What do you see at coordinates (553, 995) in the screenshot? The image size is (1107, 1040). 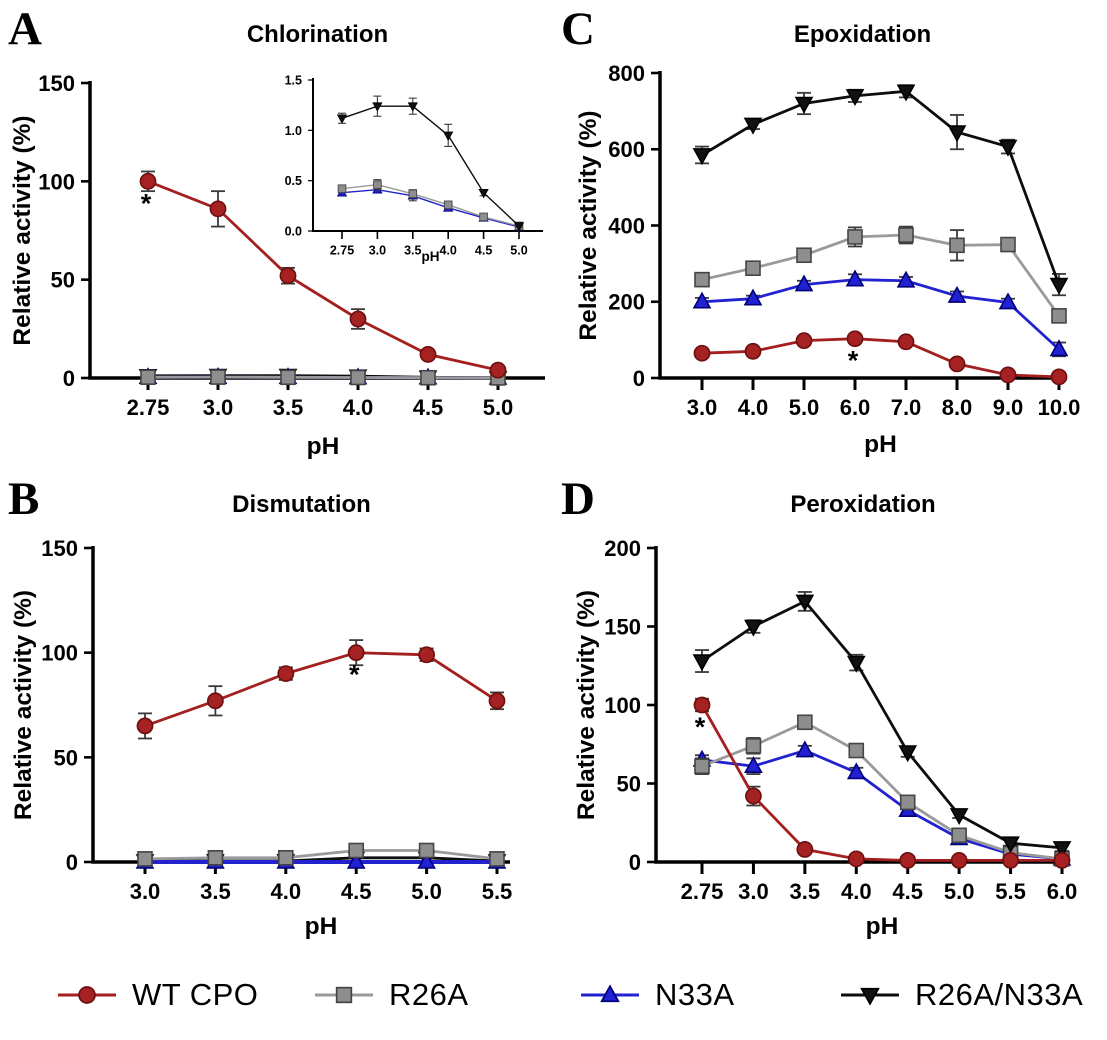 I see `legend: WT CPO R26A N33A R26A/N33A` at bounding box center [553, 995].